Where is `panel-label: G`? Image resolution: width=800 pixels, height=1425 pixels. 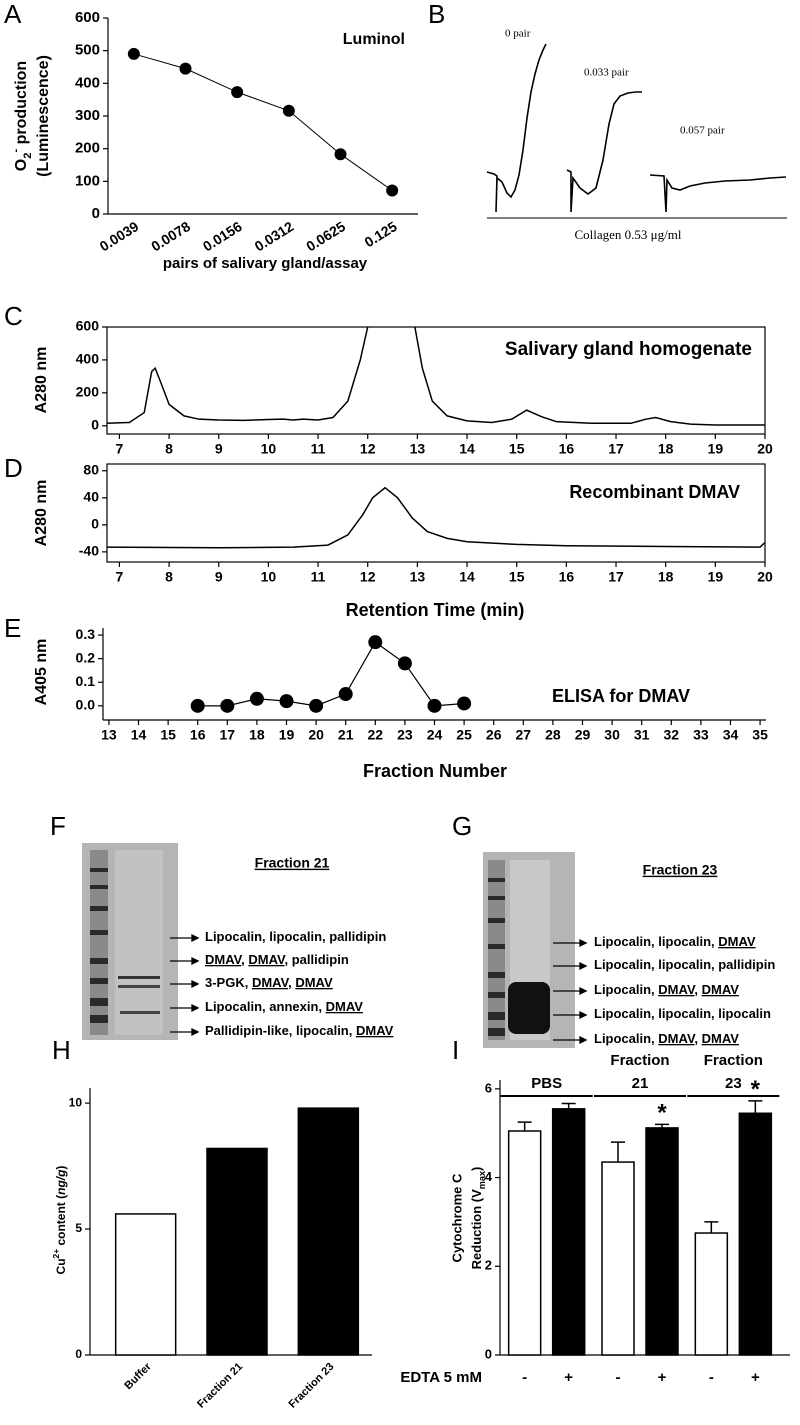
panel-label: G is located at coordinates (462, 826).